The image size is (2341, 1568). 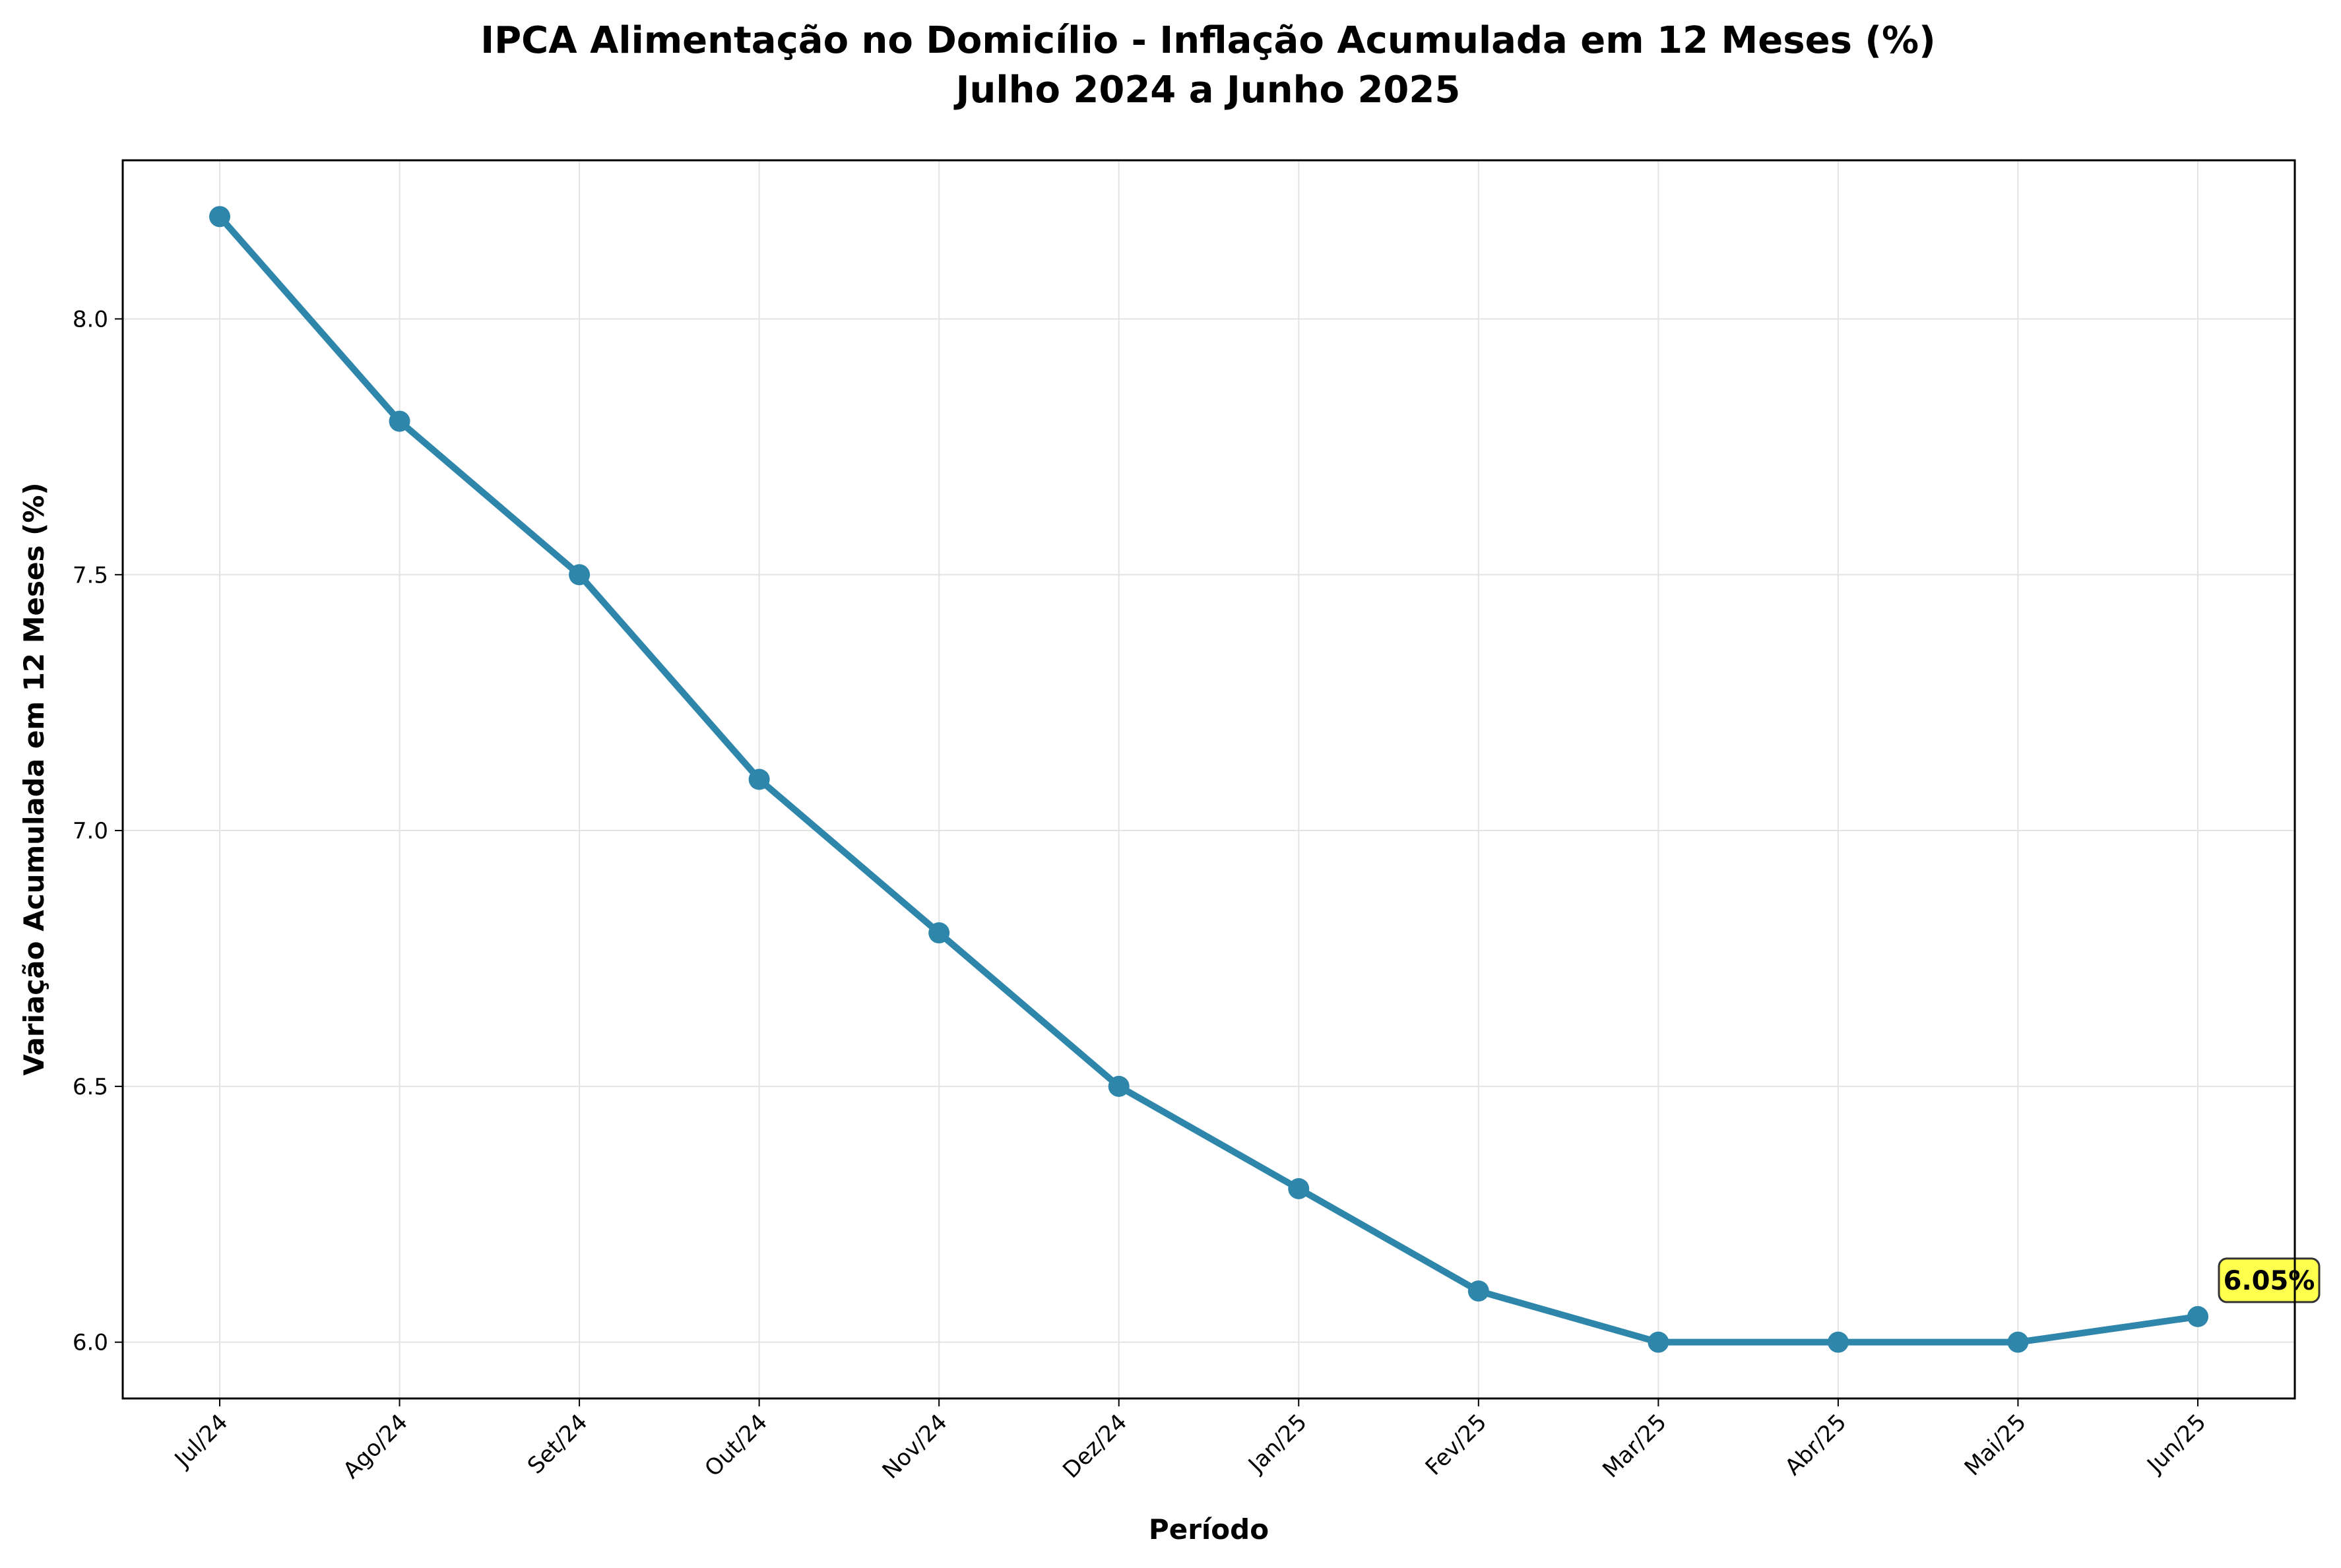 I want to click on y-tick-label: 8.0, so click(x=90, y=319).